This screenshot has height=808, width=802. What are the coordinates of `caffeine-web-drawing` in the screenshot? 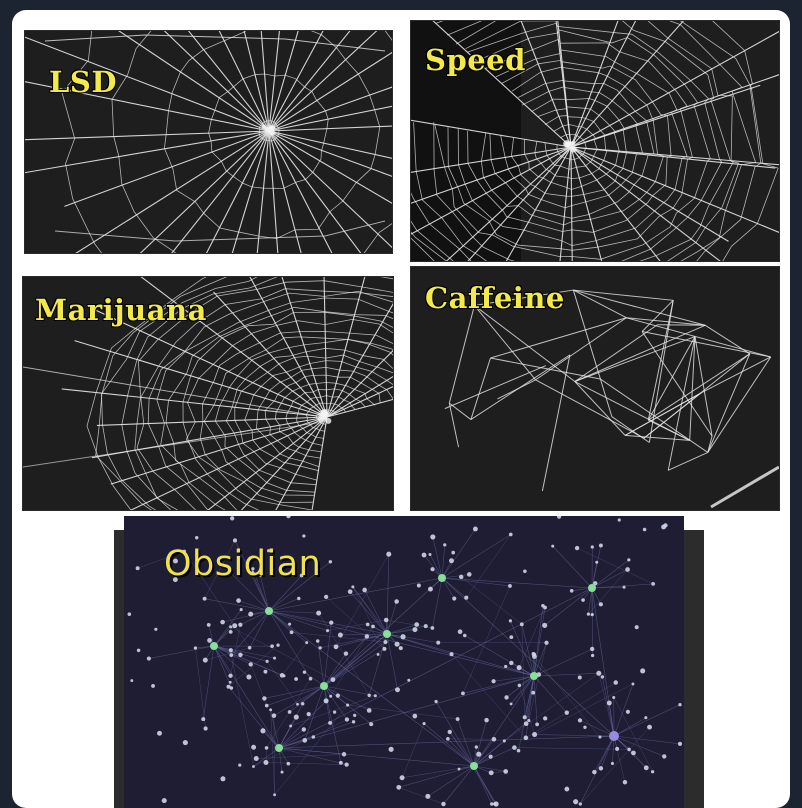 It's located at (611, 399).